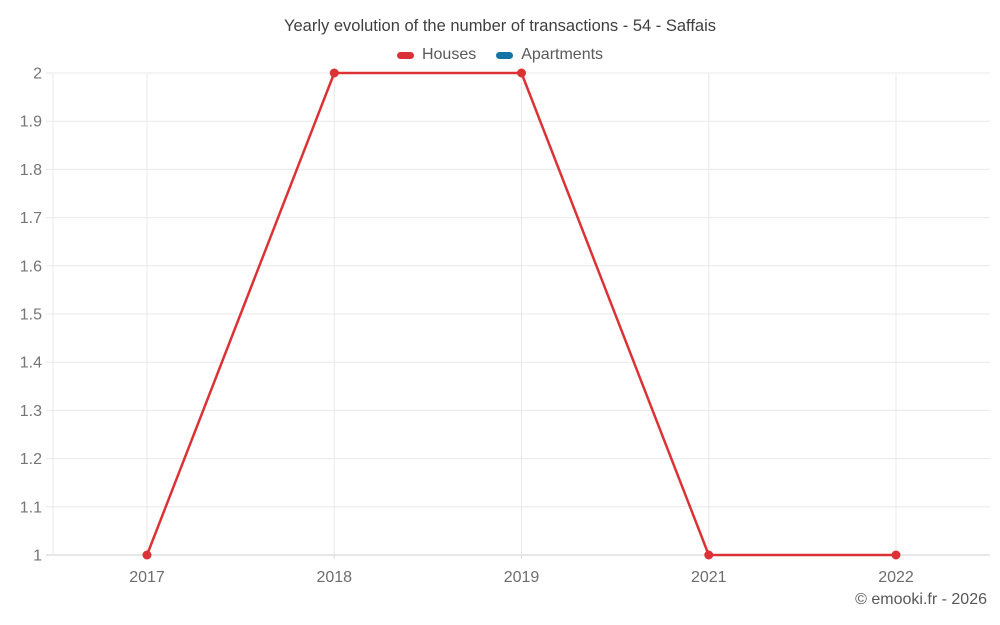 The width and height of the screenshot is (1000, 625). I want to click on y-axis-tick-label: 1.3, so click(31, 411).